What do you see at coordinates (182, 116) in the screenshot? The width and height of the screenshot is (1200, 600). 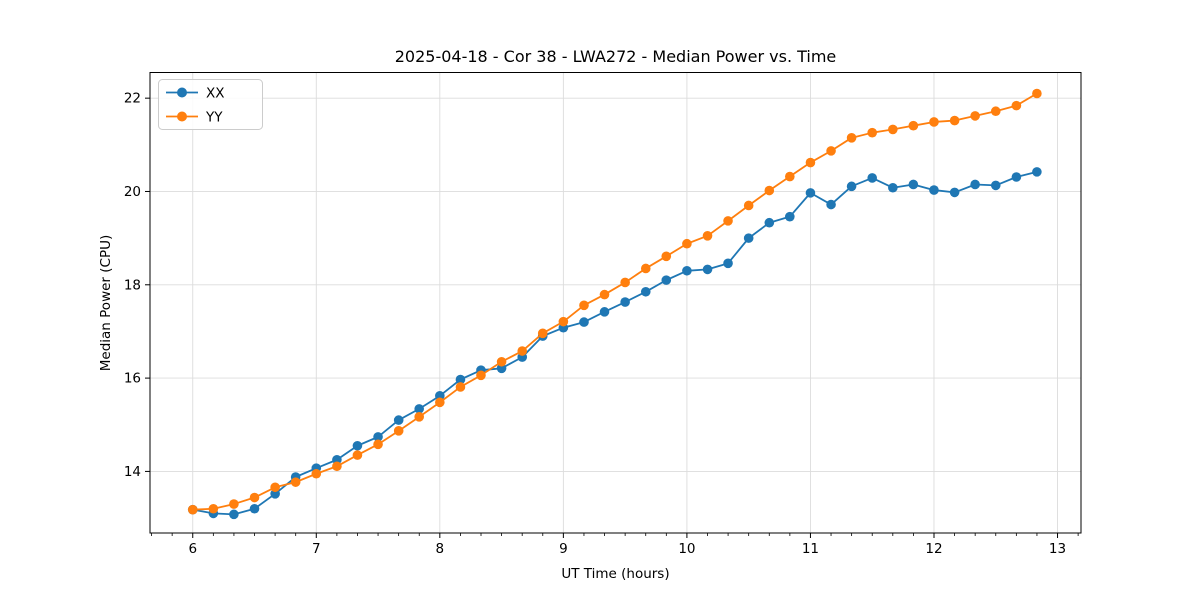 I see `legend-marker-yy-icon` at bounding box center [182, 116].